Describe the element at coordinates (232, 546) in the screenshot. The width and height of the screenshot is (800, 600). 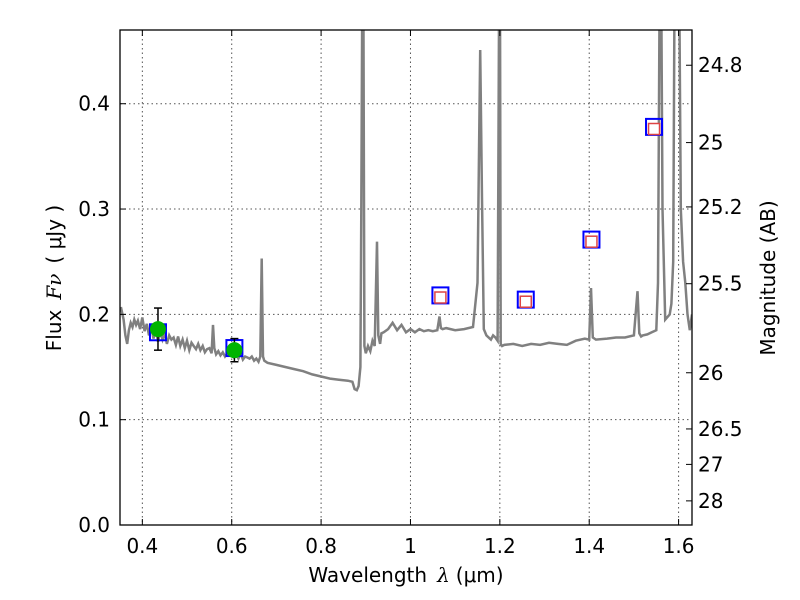
I see `x-tick-label: 0.6` at that location.